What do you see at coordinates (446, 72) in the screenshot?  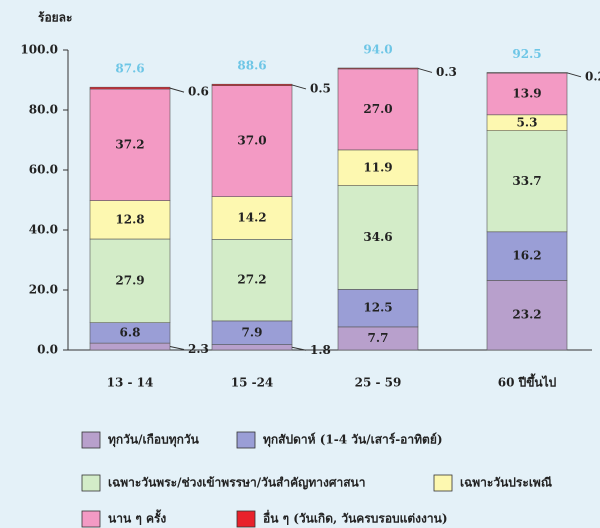 I see `value-label: 0.3` at bounding box center [446, 72].